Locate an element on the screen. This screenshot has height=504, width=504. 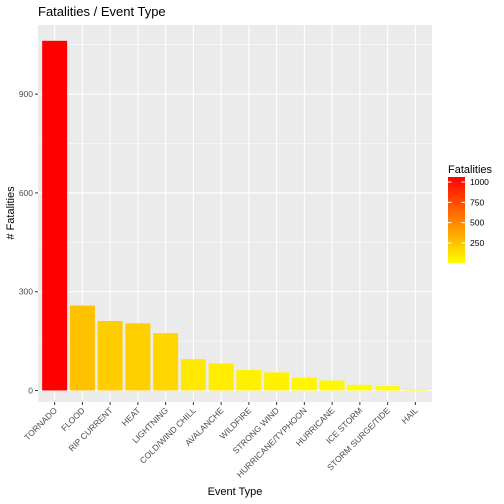
y-axis-ticks: 0 300 600 900 is located at coordinates (28, 242).